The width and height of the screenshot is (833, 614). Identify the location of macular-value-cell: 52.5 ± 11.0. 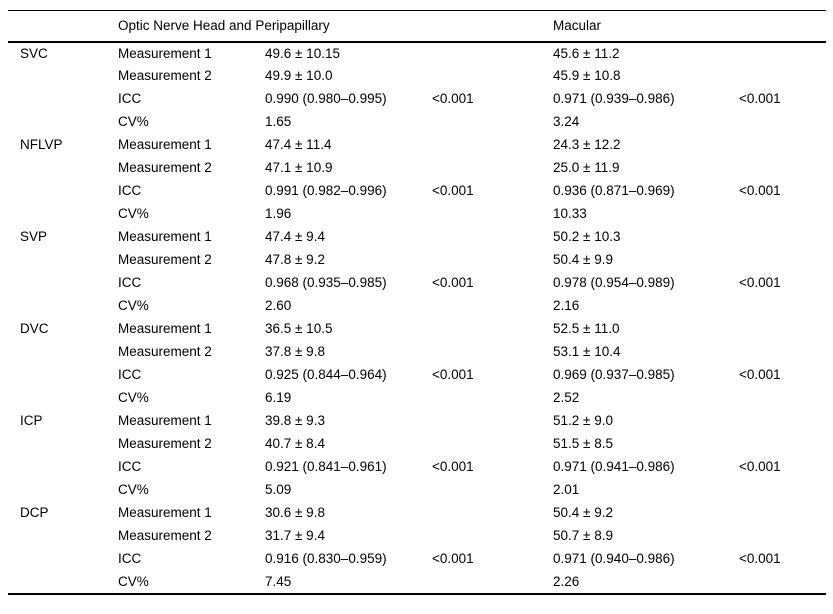
(586, 329).